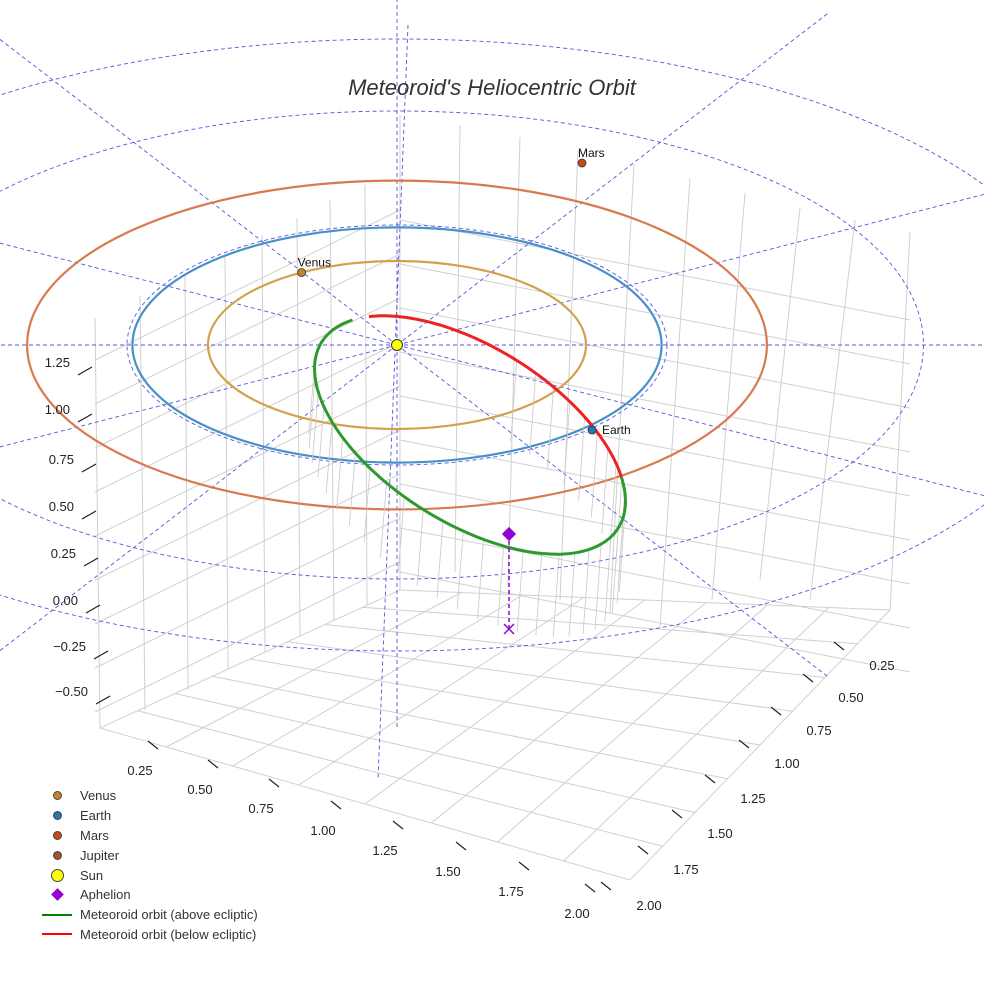  Describe the element at coordinates (168, 934) in the screenshot. I see `legend-label: Meteoroid orbit (below ecliptic)` at that location.